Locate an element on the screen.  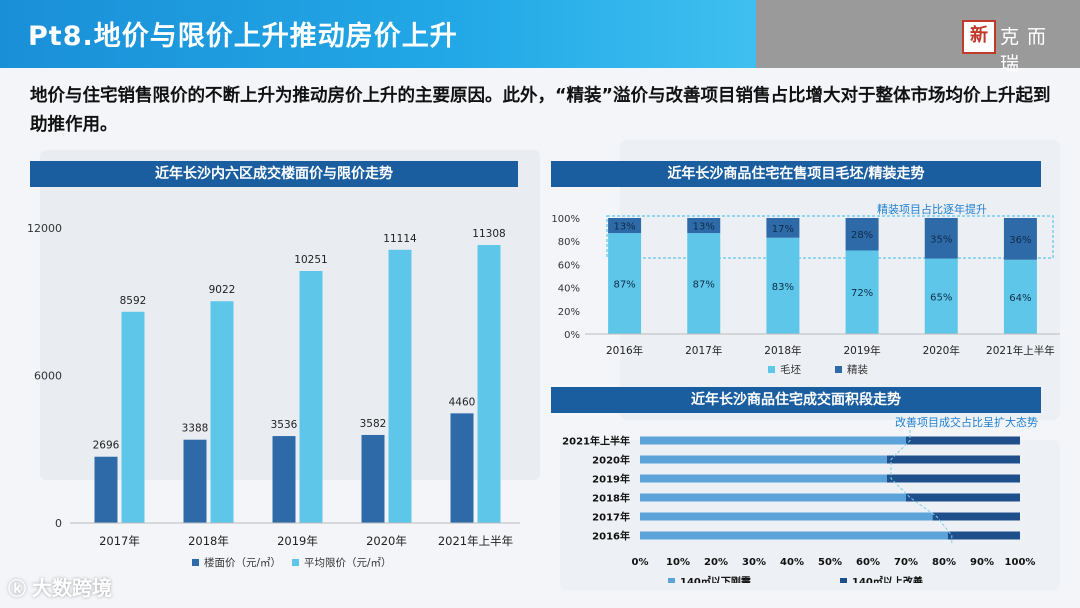
data-label: 3536 is located at coordinates (284, 425).